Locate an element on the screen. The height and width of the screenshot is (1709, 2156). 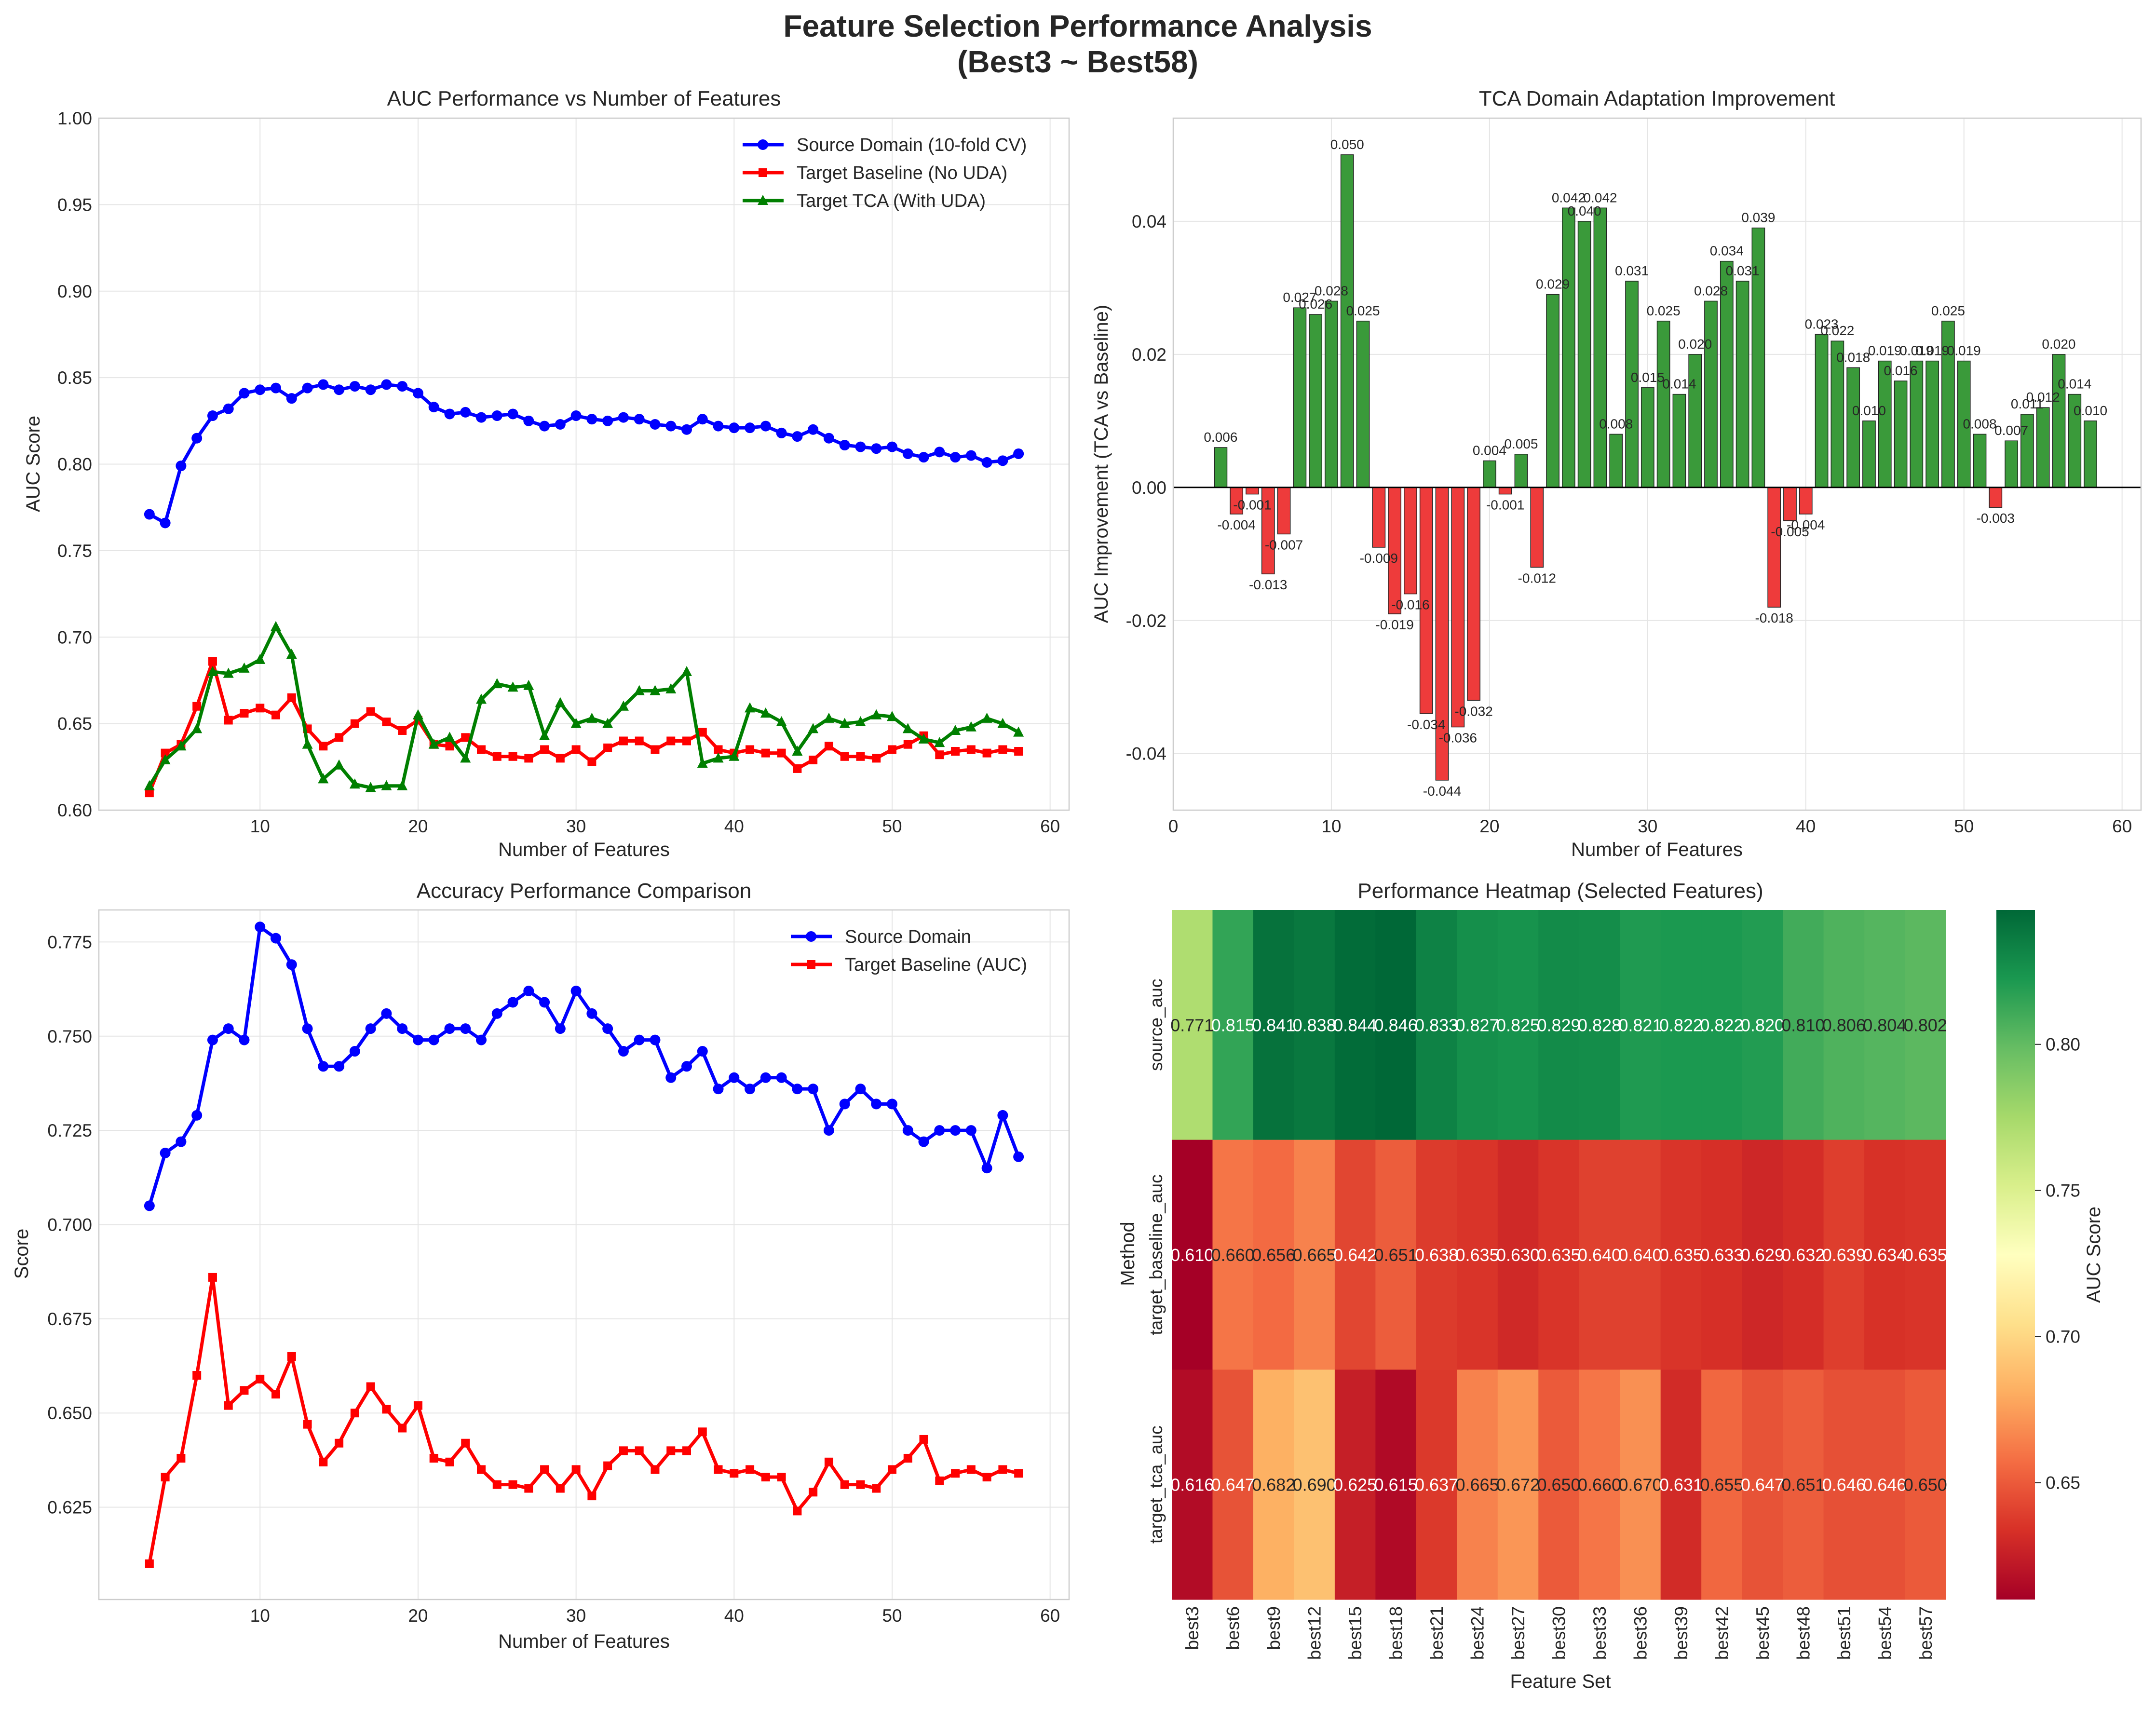
bar-value-label: 0.028 is located at coordinates (1331, 290).